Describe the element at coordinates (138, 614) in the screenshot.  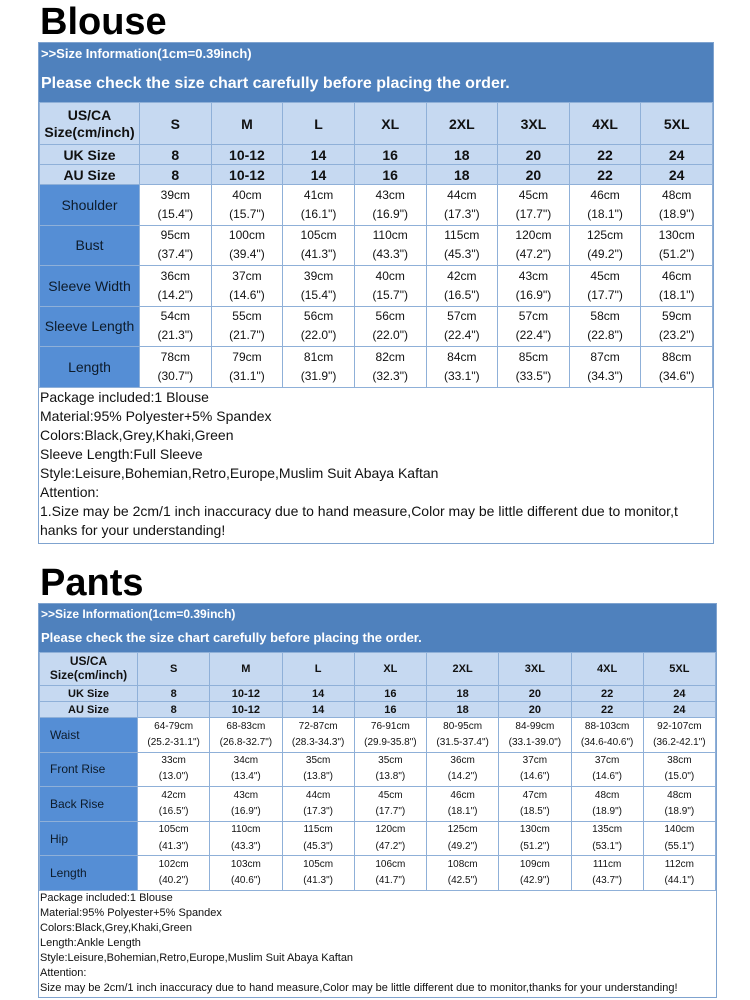
I see `size-info-text: >>Size Information(1cm=0.39inch)` at that location.